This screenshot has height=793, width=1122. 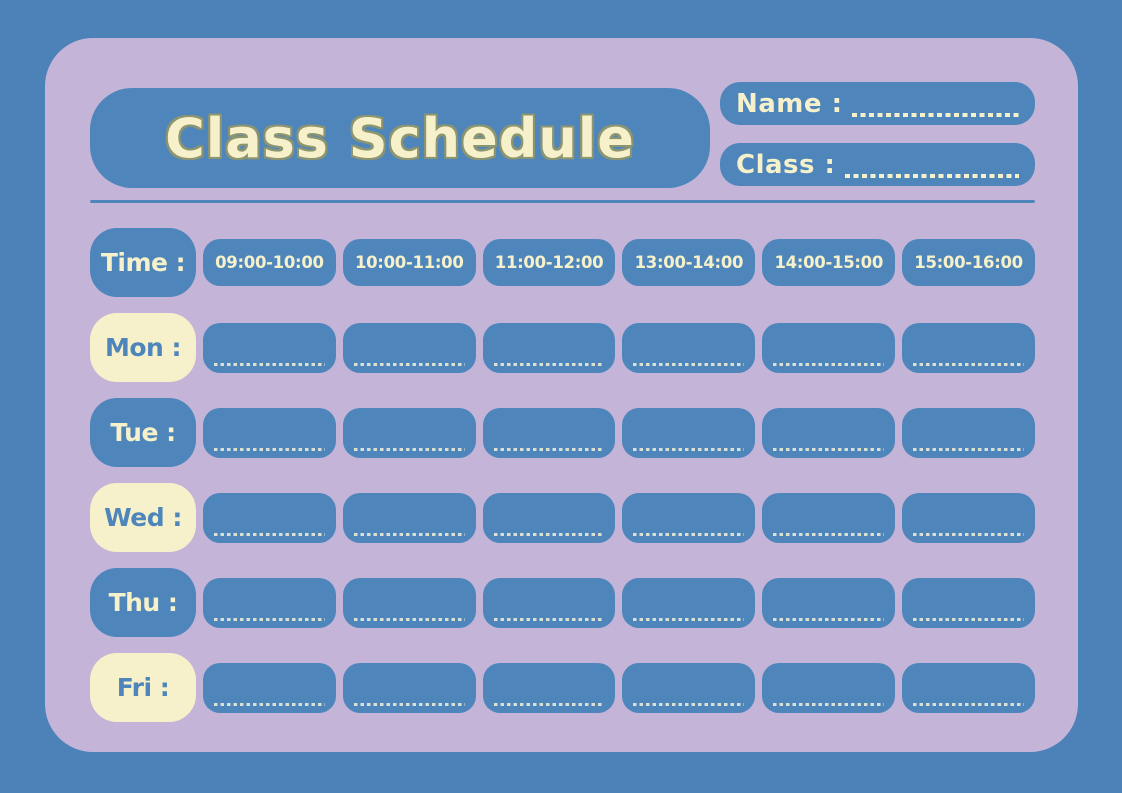 What do you see at coordinates (829, 262) in the screenshot?
I see `time-slot-4: 14:00-15:00` at bounding box center [829, 262].